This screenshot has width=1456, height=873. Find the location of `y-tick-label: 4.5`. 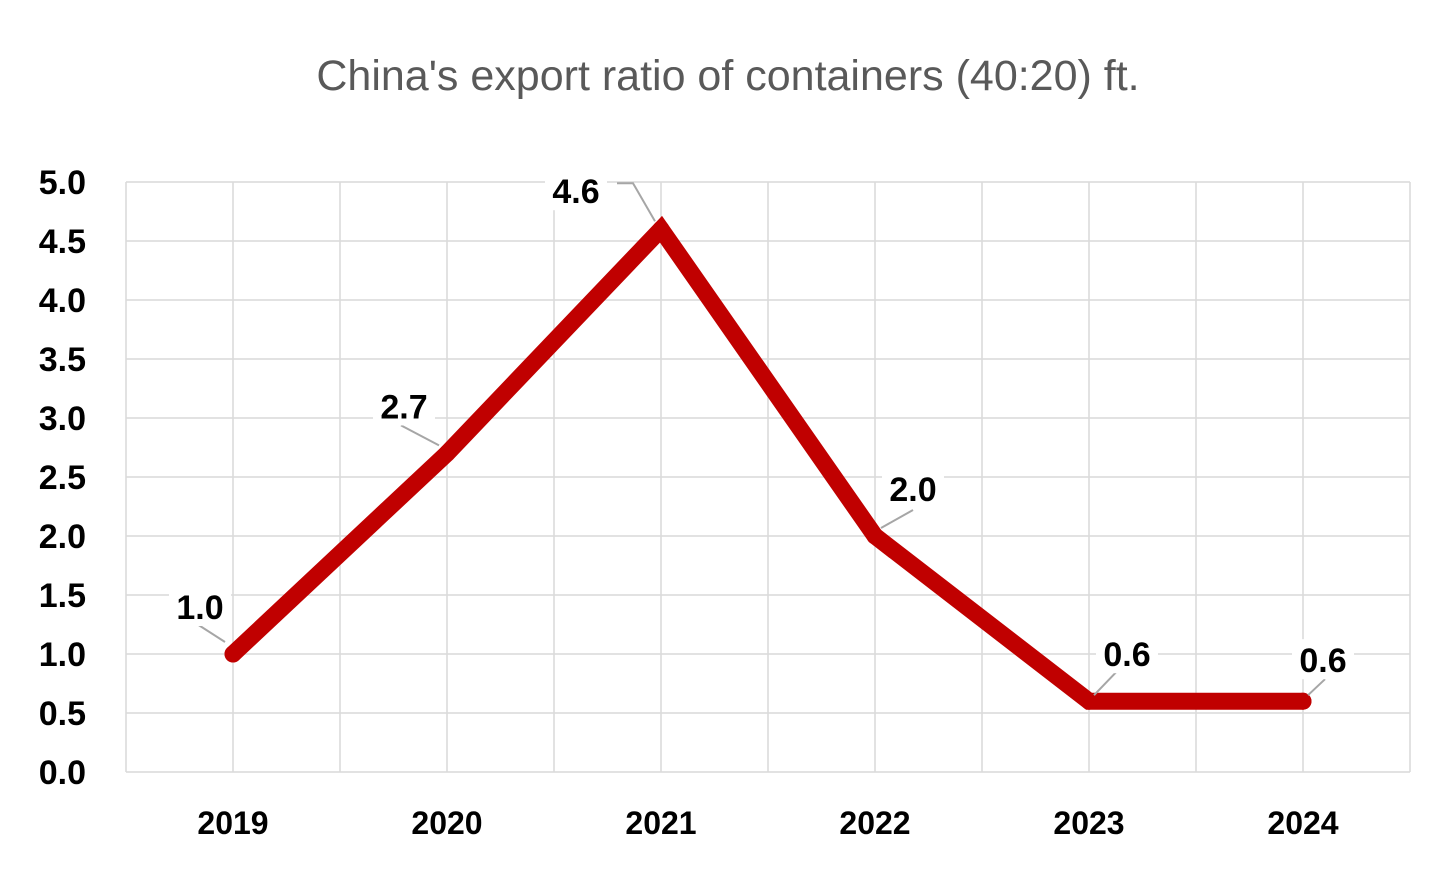

y-tick-label: 4.5 is located at coordinates (62, 242).